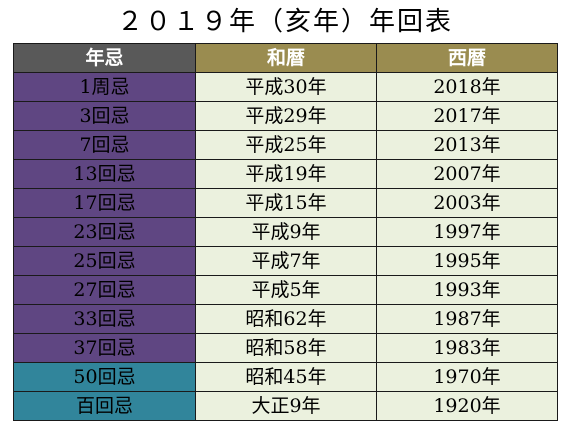  I want to click on table-row: 50回忌 昭和45年 1970年, so click(285, 377).